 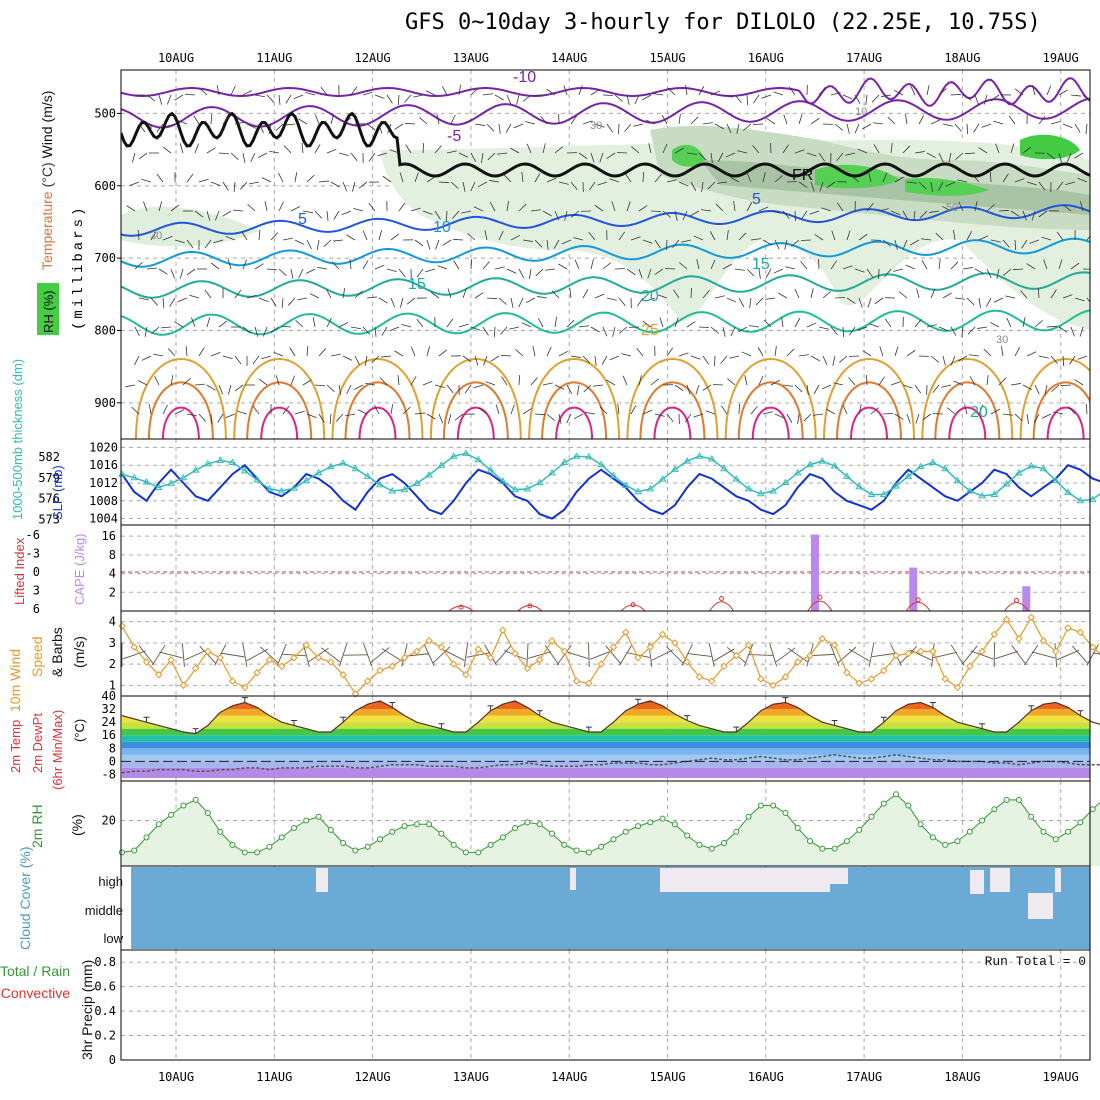 What do you see at coordinates (190, 226) in the screenshot?
I see `rh-shading` at bounding box center [190, 226].